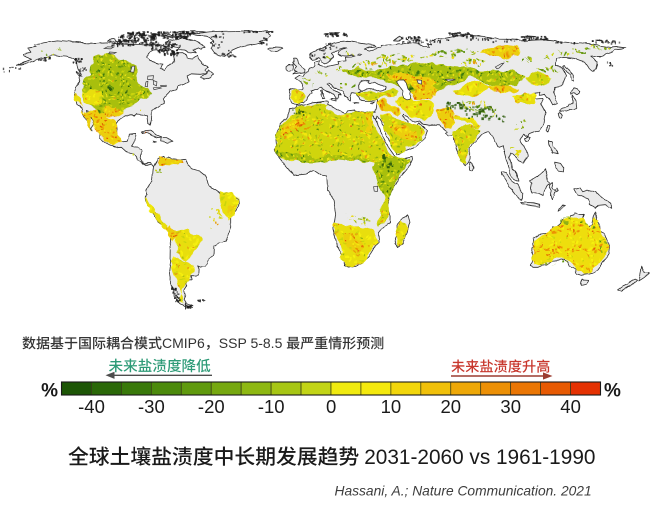 This screenshot has height=506, width=661. What do you see at coordinates (451, 406) in the screenshot?
I see `svg-text: 20` at bounding box center [451, 406].